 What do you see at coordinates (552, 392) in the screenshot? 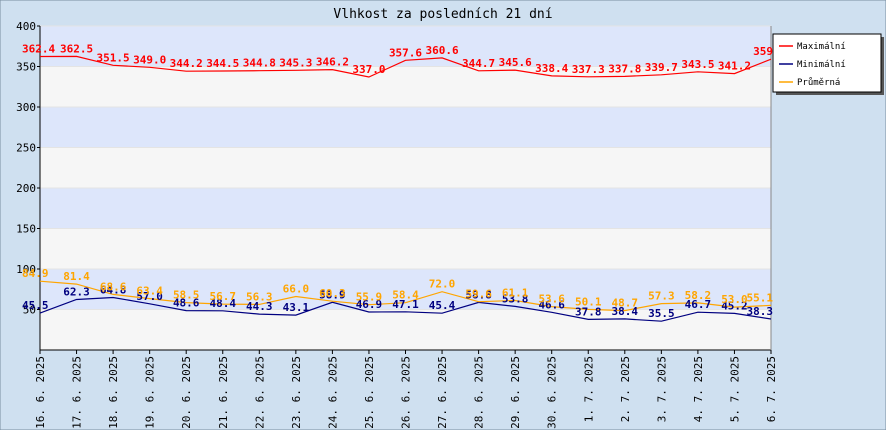
I see `x-tick-label: 30. 6. 2025` at bounding box center [552, 392].